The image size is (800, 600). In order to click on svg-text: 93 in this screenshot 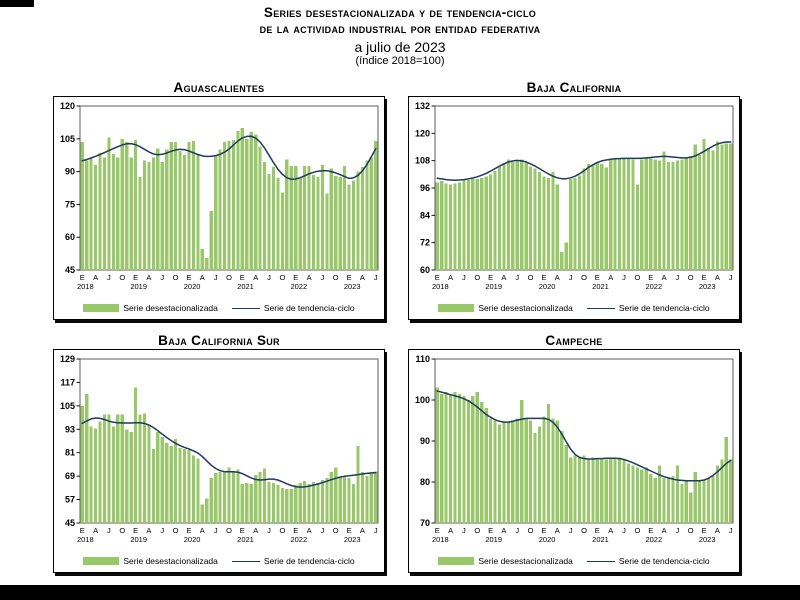, I will do `click(70, 429)`.